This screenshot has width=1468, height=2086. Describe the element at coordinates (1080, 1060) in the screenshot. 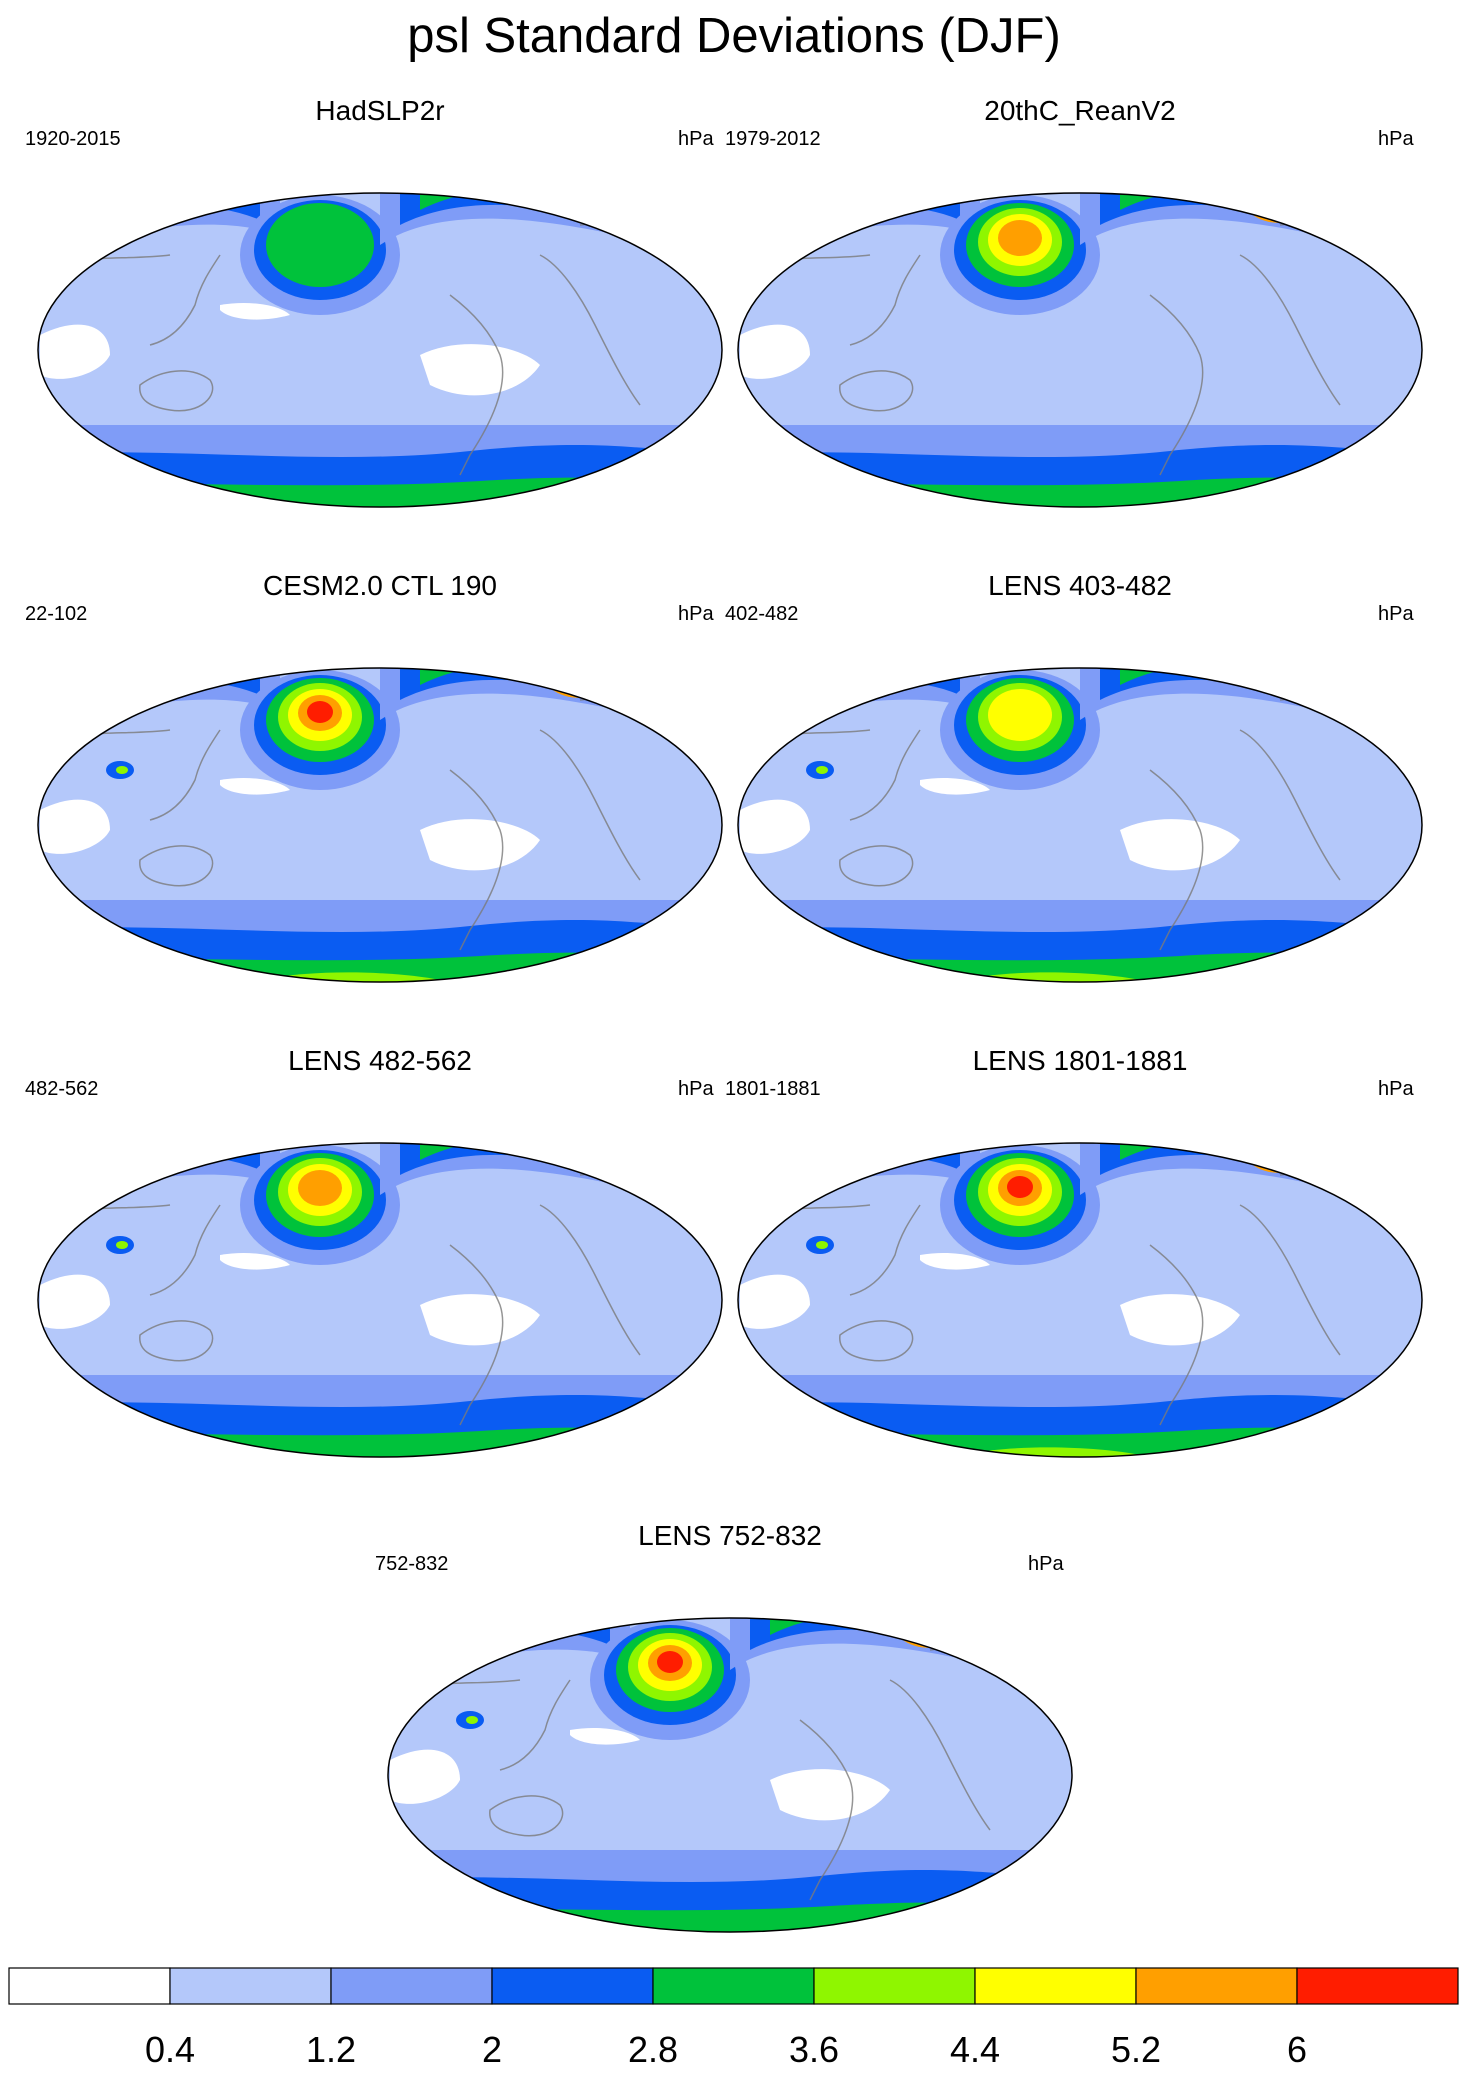

I see `panel-title: LENS 1801-1881` at that location.